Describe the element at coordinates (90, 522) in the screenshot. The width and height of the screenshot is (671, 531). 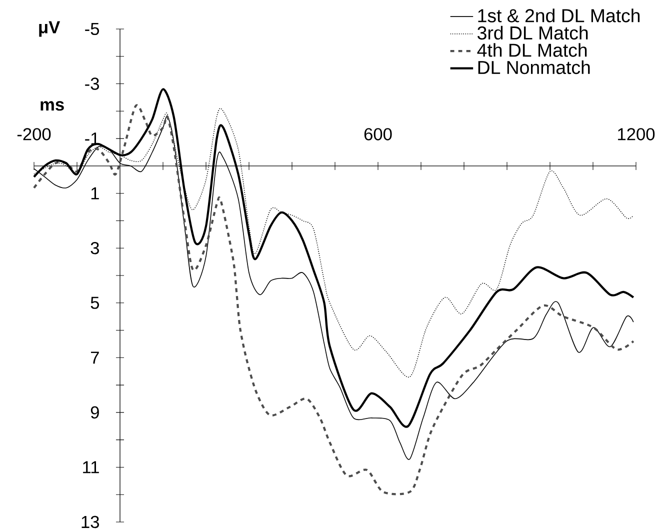
I see `y-tick-label: 13` at that location.